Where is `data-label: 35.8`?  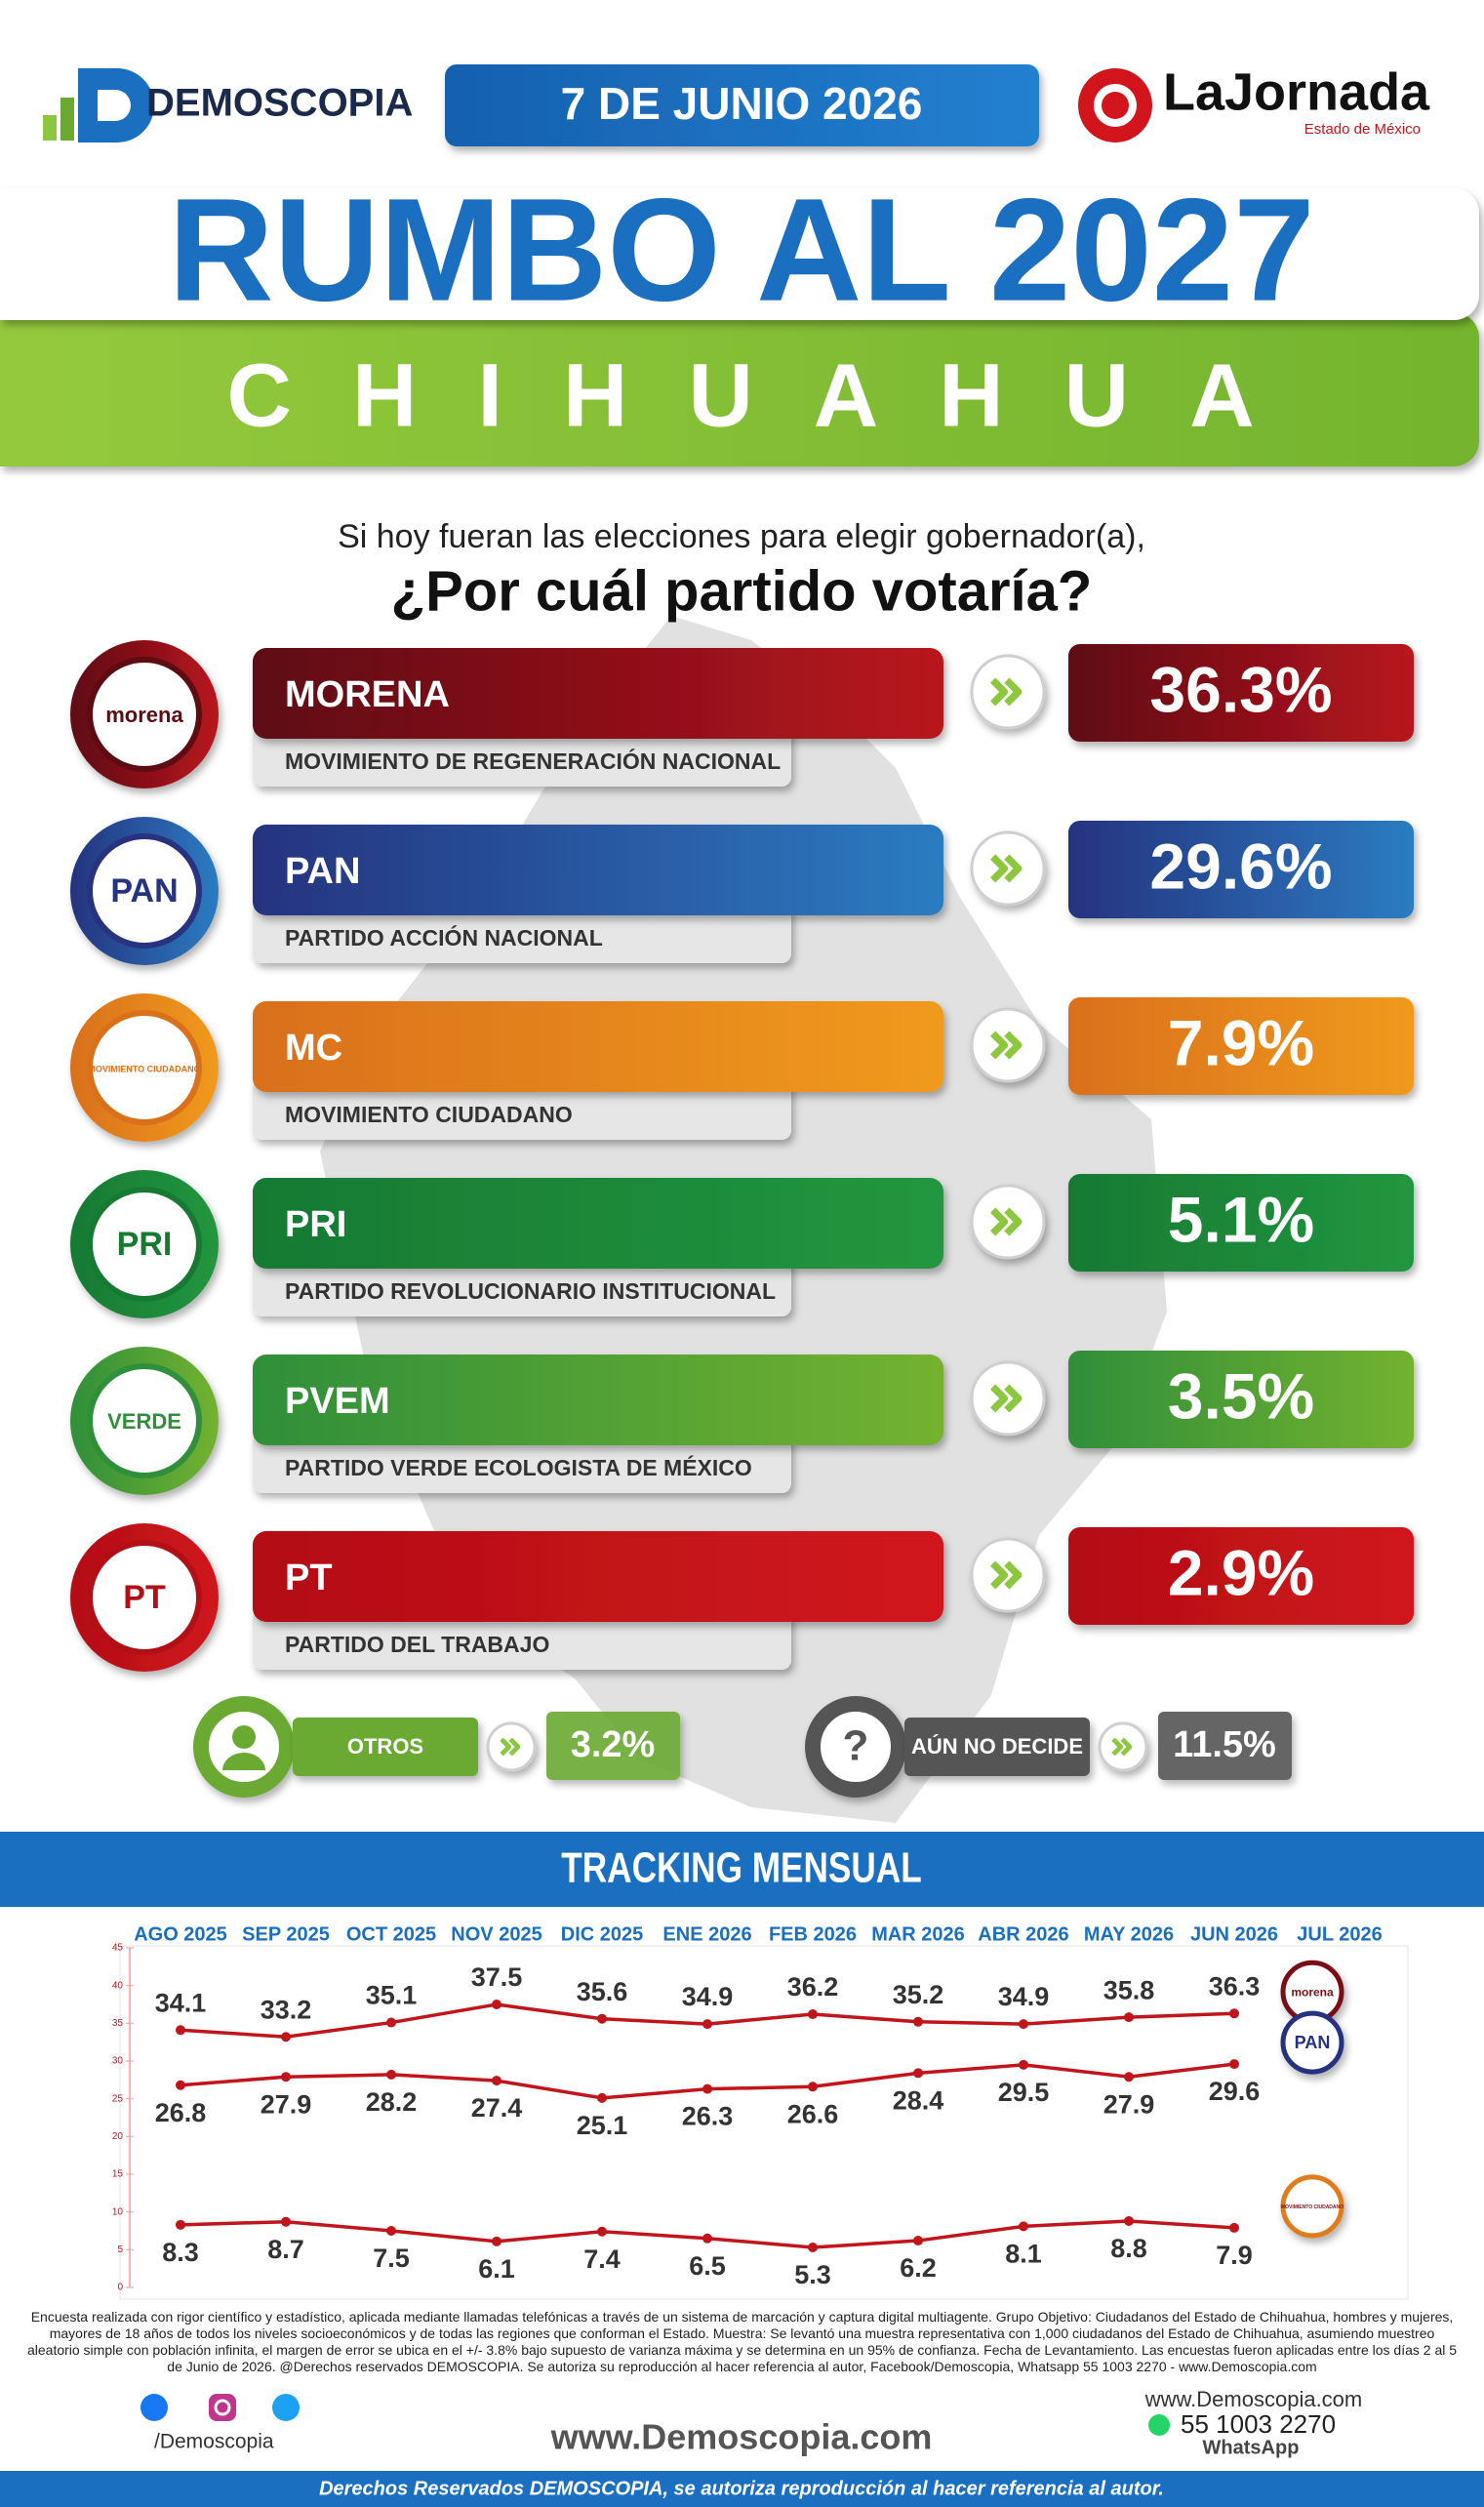
data-label: 35.8 is located at coordinates (1129, 1989).